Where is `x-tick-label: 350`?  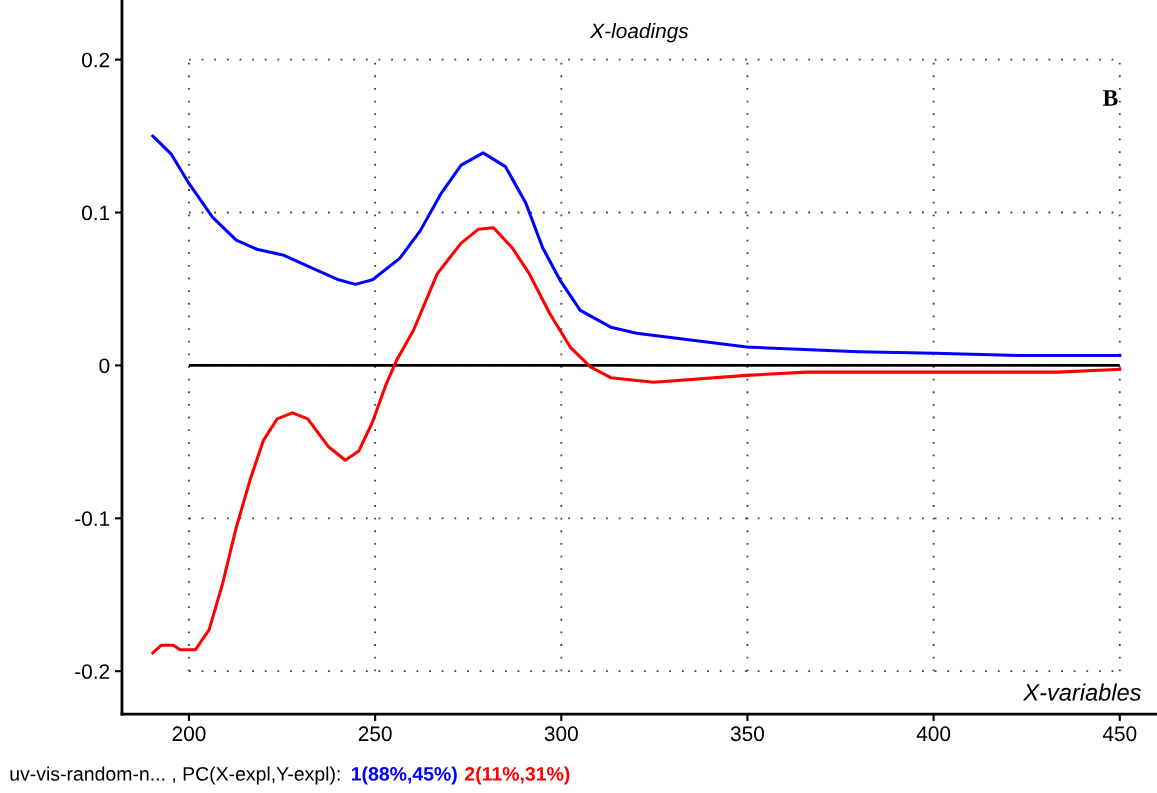
x-tick-label: 350 is located at coordinates (747, 734).